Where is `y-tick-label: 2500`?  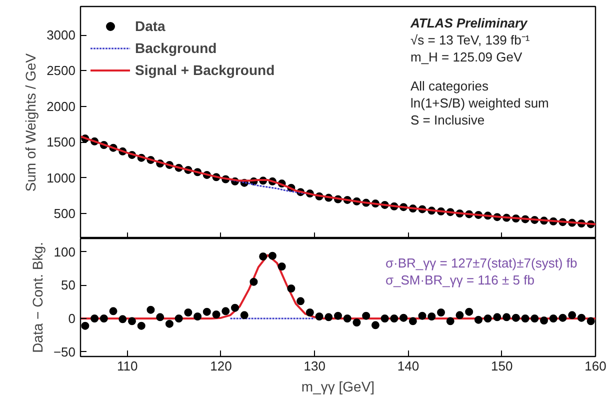
y-tick-label: 2500 is located at coordinates (61, 70).